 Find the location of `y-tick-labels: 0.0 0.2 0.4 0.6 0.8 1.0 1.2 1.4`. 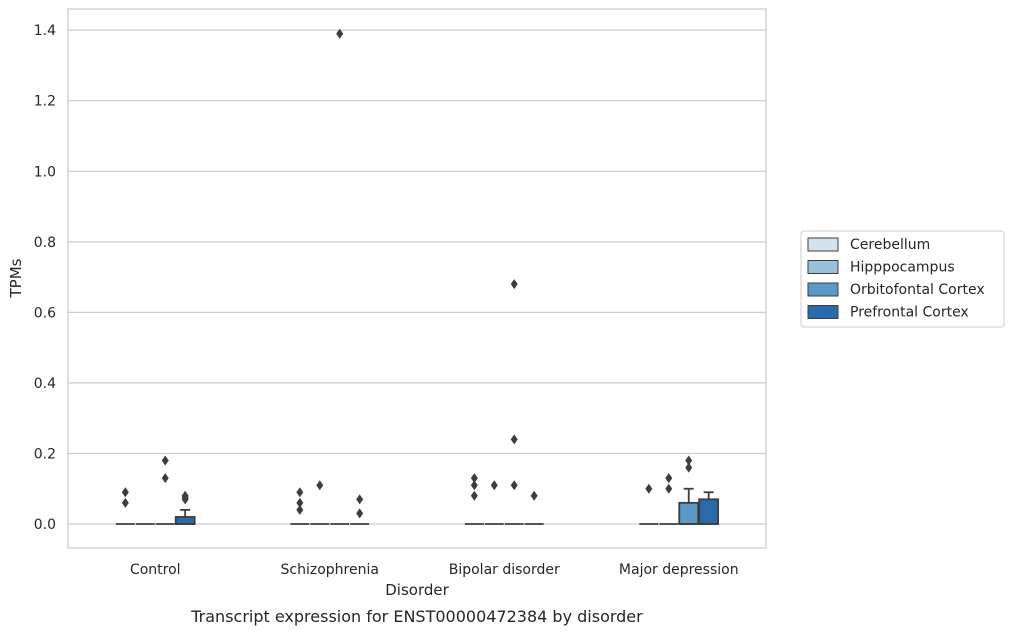

y-tick-labels: 0.0 0.2 0.4 0.6 0.8 1.0 1.2 1.4 is located at coordinates (45, 278).